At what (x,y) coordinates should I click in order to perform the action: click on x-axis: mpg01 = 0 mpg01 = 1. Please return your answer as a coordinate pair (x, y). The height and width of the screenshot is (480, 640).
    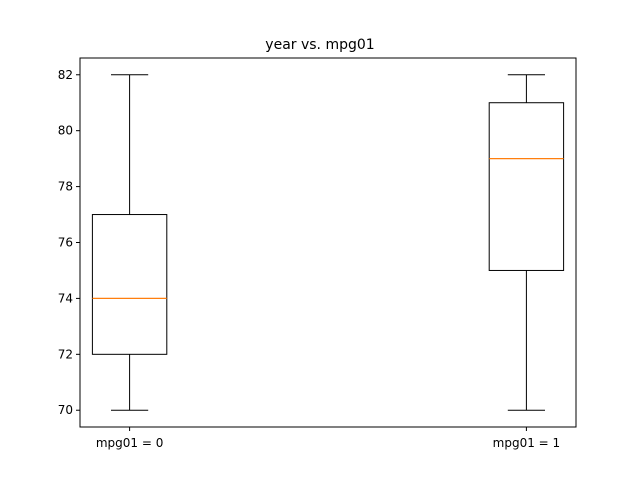
    Looking at the image, I should click on (328, 438).